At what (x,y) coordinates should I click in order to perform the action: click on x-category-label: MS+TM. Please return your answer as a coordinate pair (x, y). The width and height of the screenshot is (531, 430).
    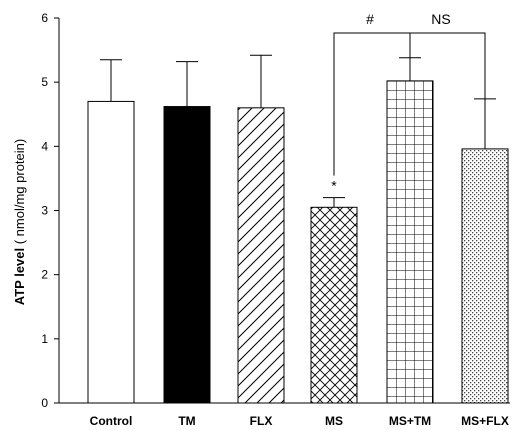
    Looking at the image, I should click on (410, 421).